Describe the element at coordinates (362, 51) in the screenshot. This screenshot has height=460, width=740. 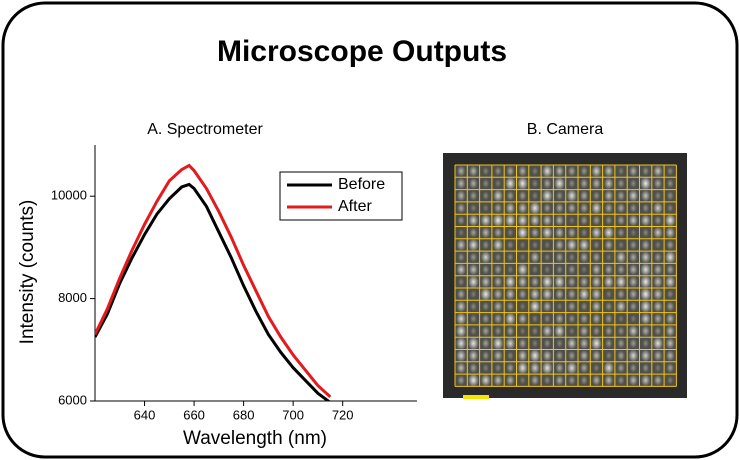
I see `page-title: Microscope Outputs` at that location.